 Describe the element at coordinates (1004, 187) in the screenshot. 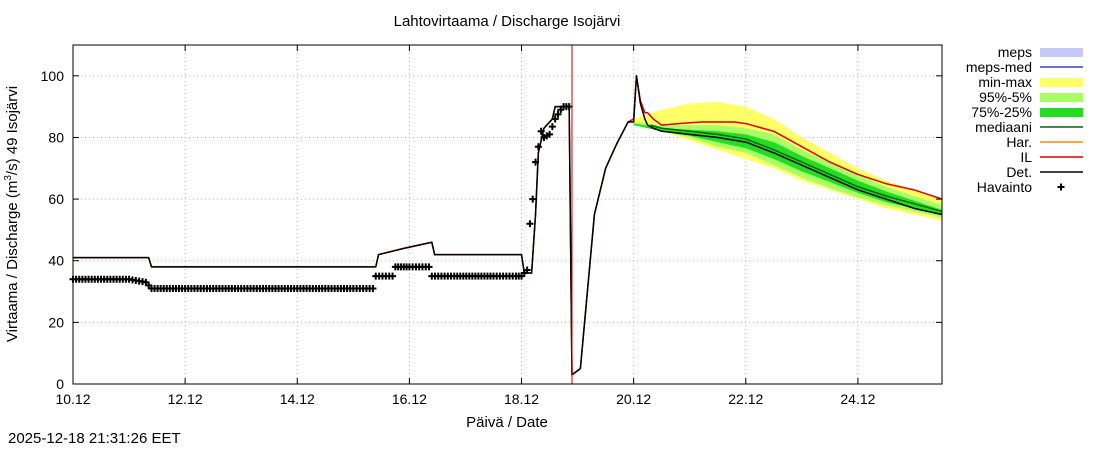

I see `legend-label: Havainto` at that location.